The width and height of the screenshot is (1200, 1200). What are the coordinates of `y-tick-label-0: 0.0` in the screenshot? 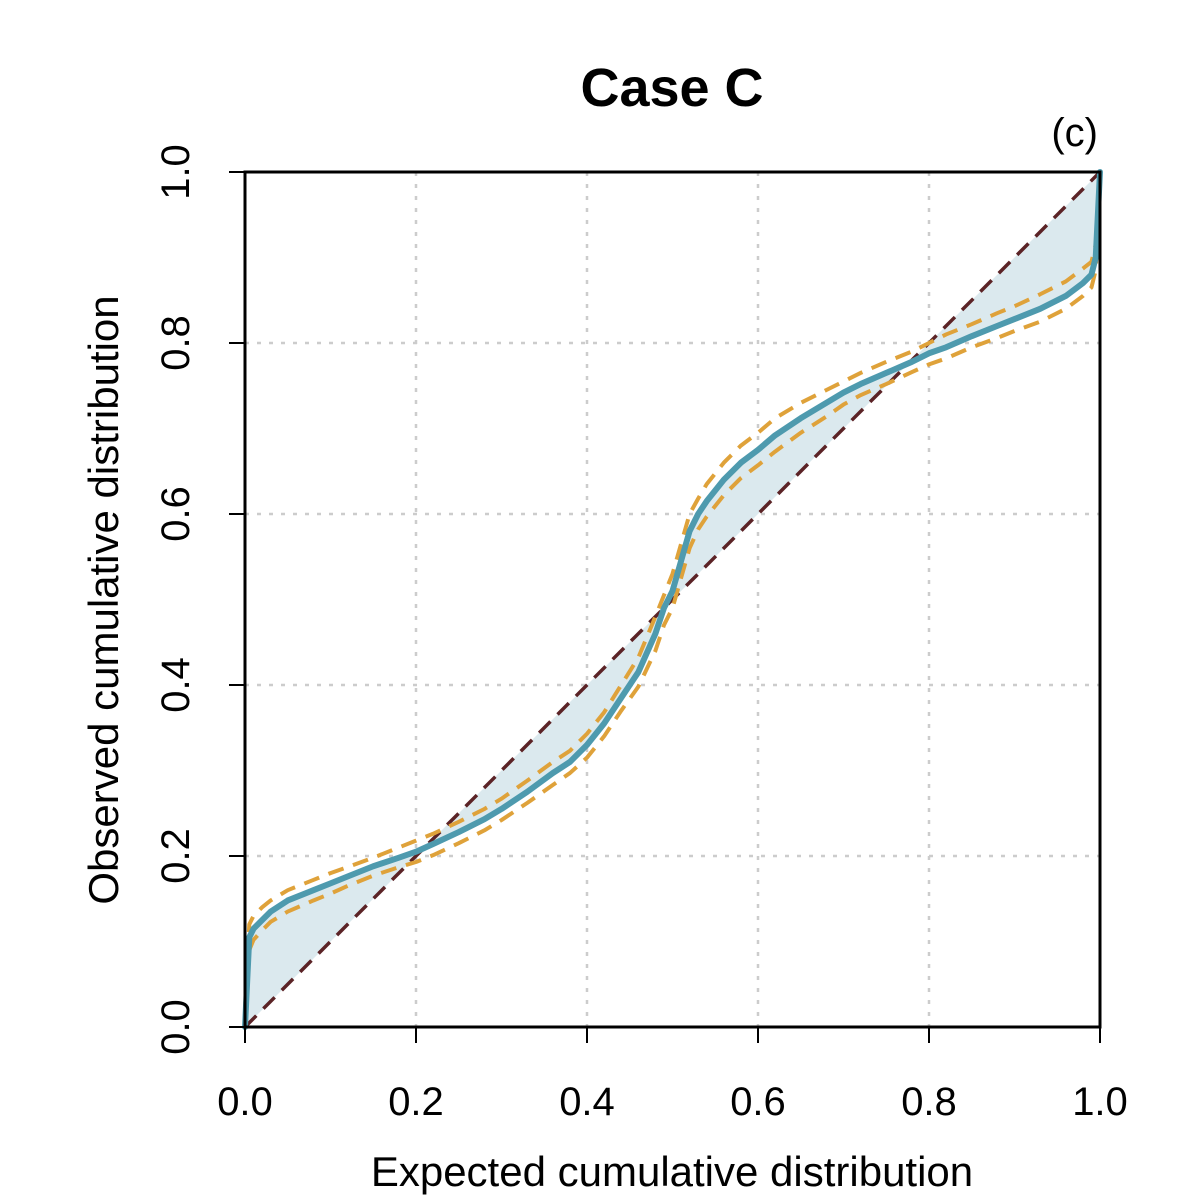 It's located at (176, 1027).